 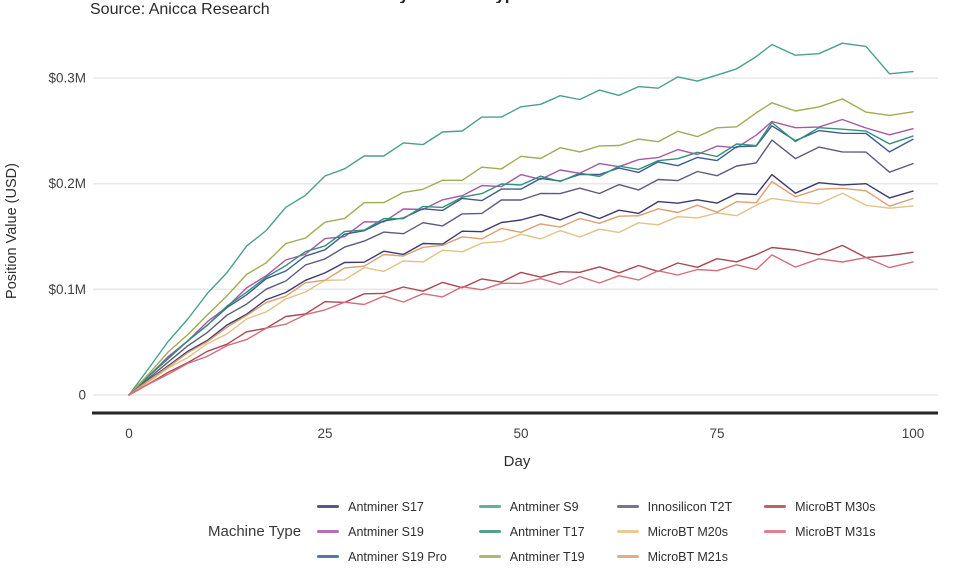 I want to click on legend-item: Antminer T17, so click(x=531, y=531).